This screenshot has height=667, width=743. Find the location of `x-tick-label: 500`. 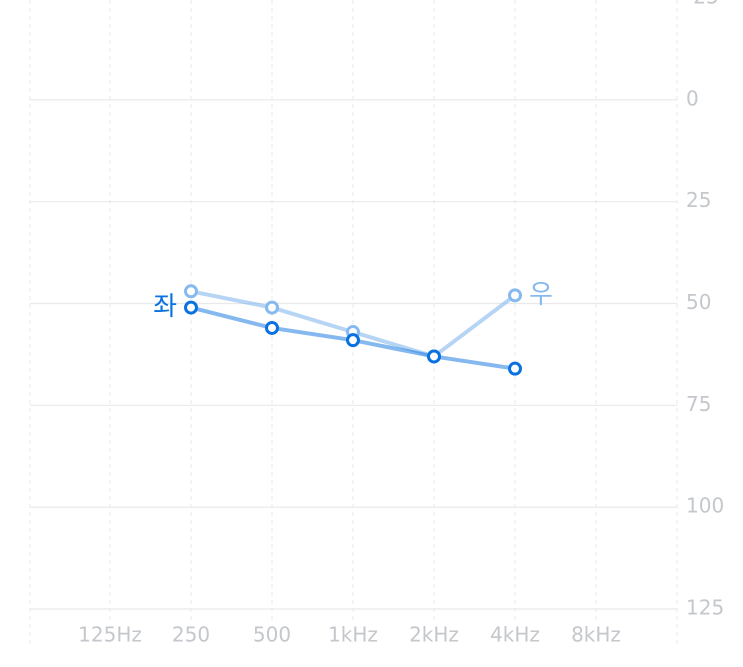

x-tick-label: 500 is located at coordinates (272, 635).